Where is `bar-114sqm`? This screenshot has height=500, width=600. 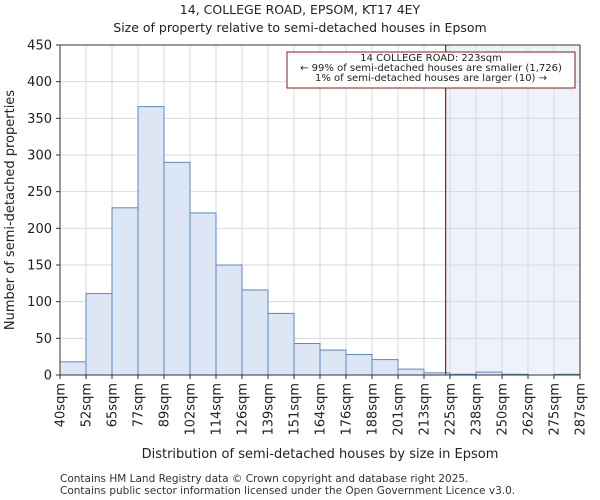 bar-114sqm is located at coordinates (229, 320).